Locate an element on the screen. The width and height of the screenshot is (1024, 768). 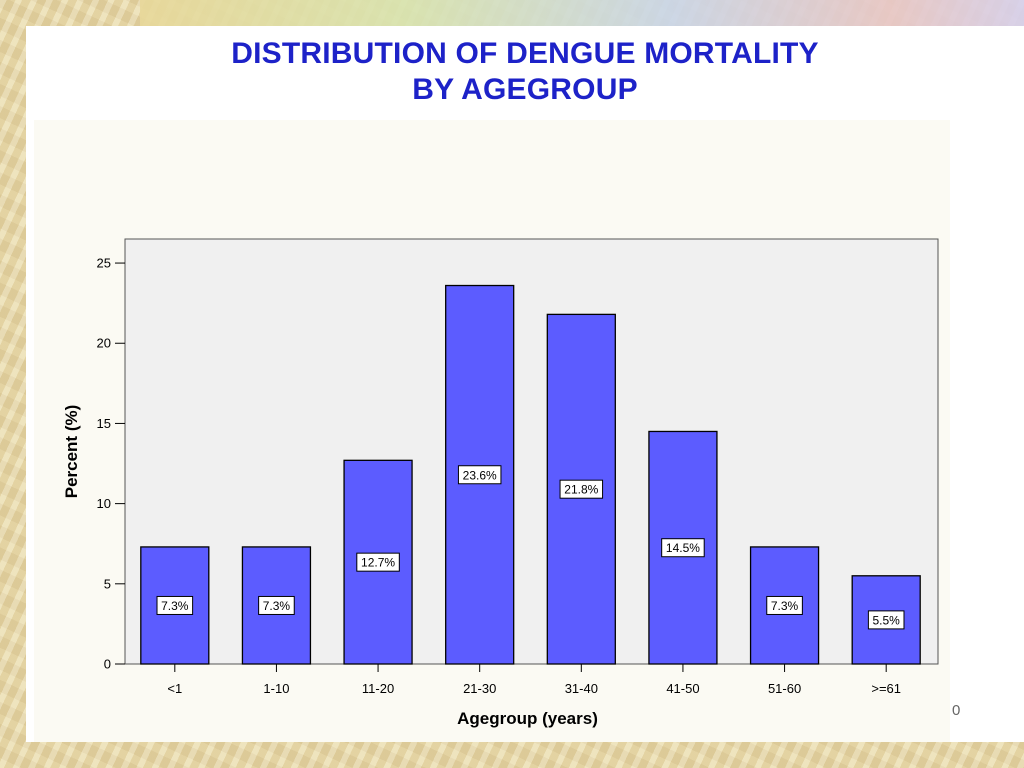
data-label: 5.5% is located at coordinates (887, 620).